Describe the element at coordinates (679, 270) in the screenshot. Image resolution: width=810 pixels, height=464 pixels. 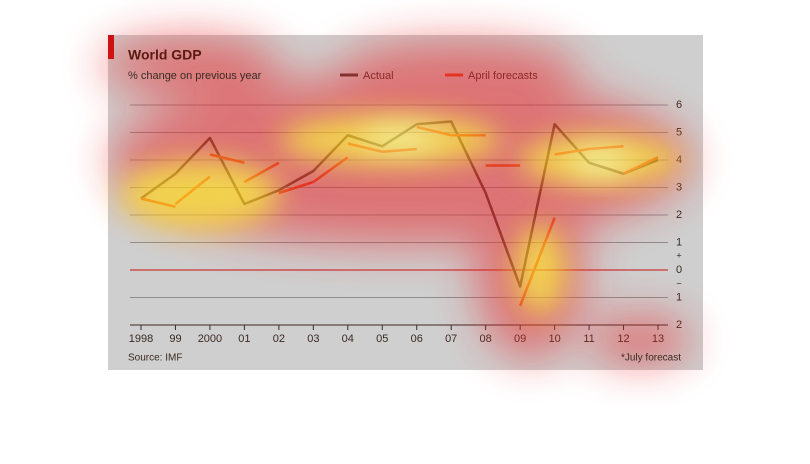
I see `y-tick-label: 0` at that location.